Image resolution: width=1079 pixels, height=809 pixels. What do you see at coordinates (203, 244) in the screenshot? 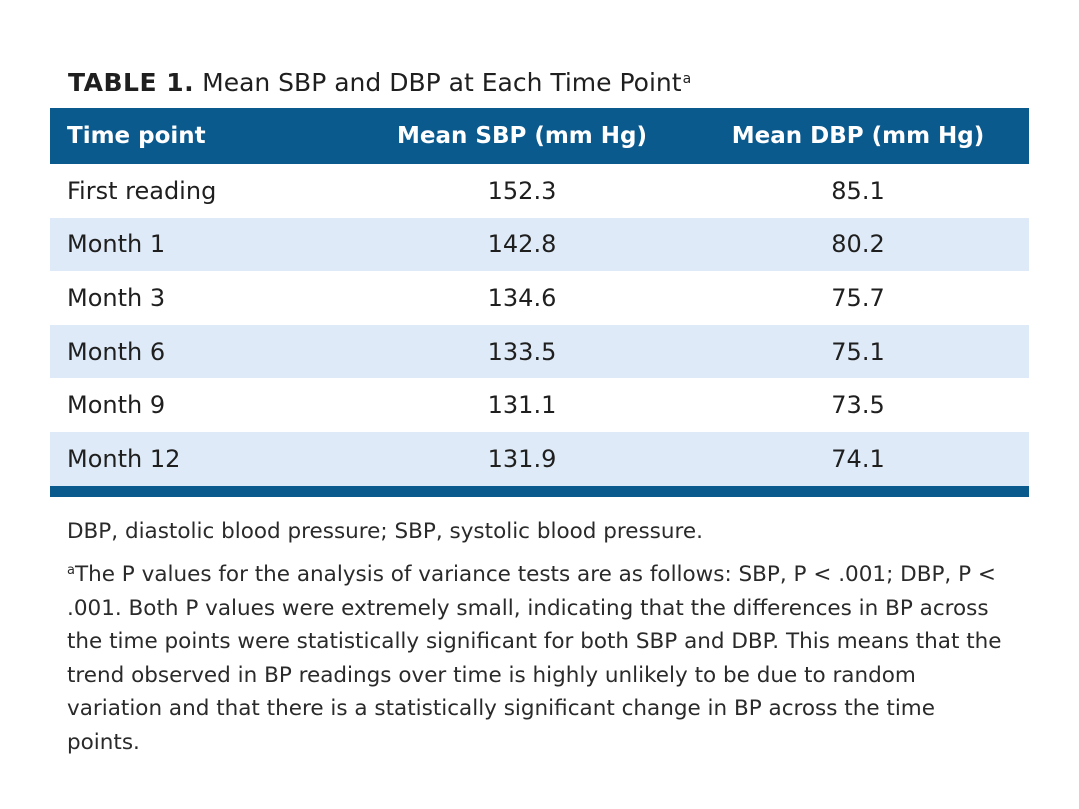
I see `cell-time-point: Month 1` at bounding box center [203, 244].